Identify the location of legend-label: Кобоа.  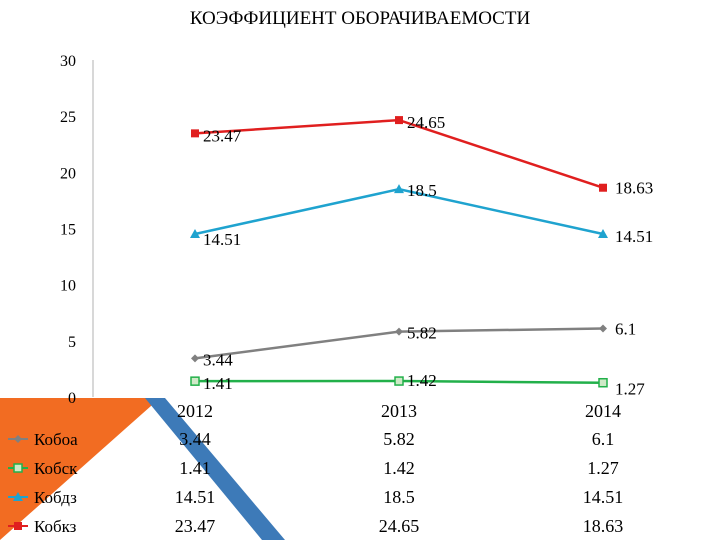
(56, 439).